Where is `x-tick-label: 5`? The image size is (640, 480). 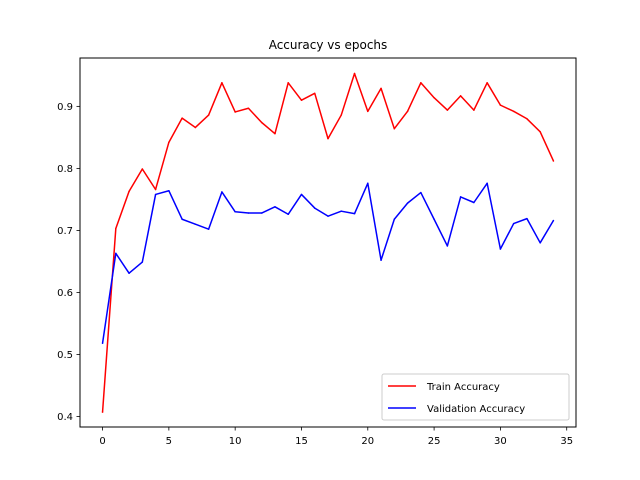
x-tick-label: 5 is located at coordinates (169, 441).